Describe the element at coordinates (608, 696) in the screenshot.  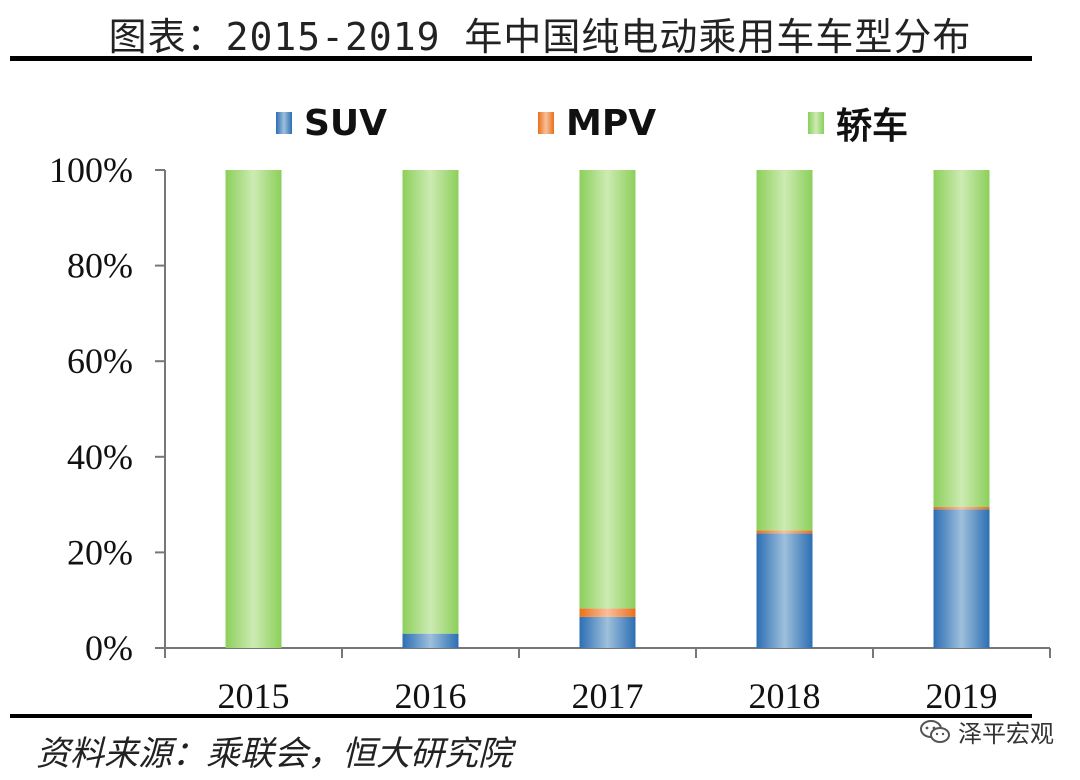
I see `x-tick-label: 2017` at that location.